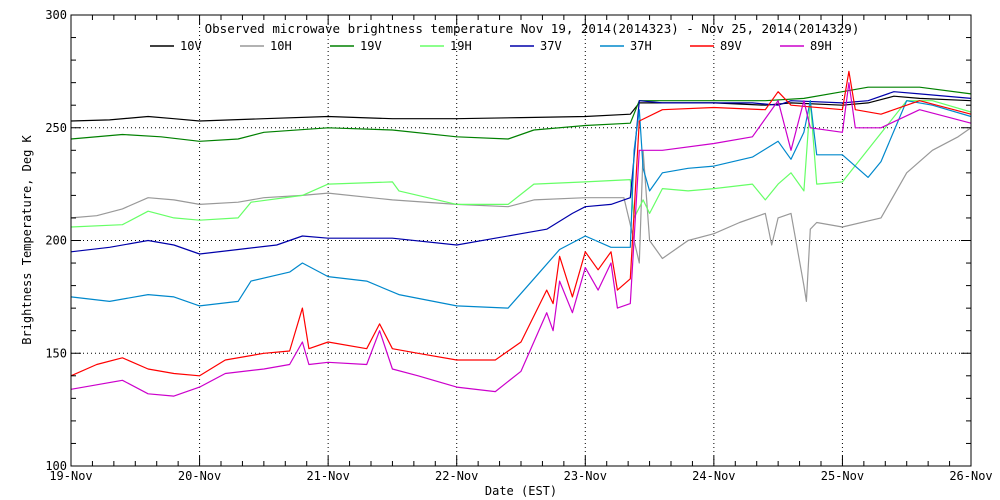 Image resolution: width=1000 pixels, height=500 pixels. Describe the element at coordinates (821, 46) in the screenshot. I see `legend-label-89h: 89H` at that location.